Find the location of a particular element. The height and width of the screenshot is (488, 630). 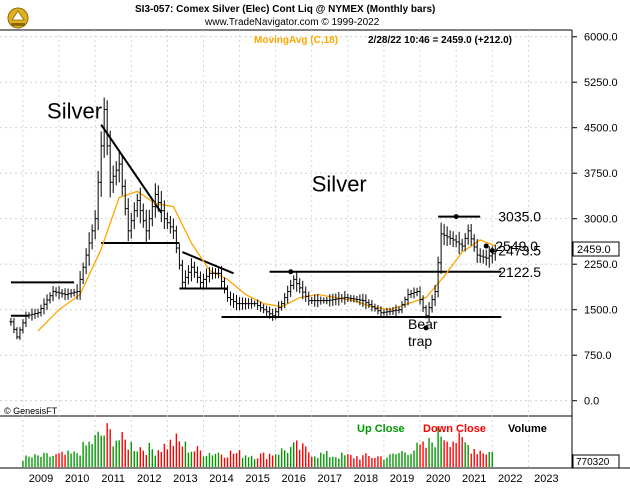

x-tick-label: 2021 is located at coordinates (474, 479).